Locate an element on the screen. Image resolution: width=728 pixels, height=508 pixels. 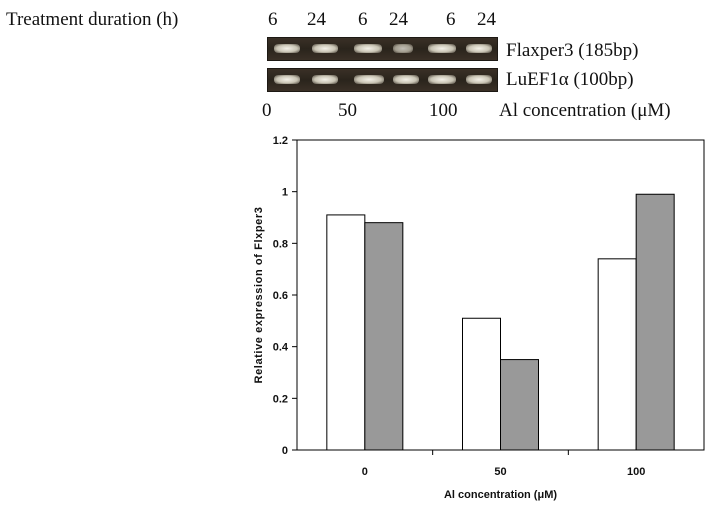
gel-concentration-label: 100 is located at coordinates (443, 110).